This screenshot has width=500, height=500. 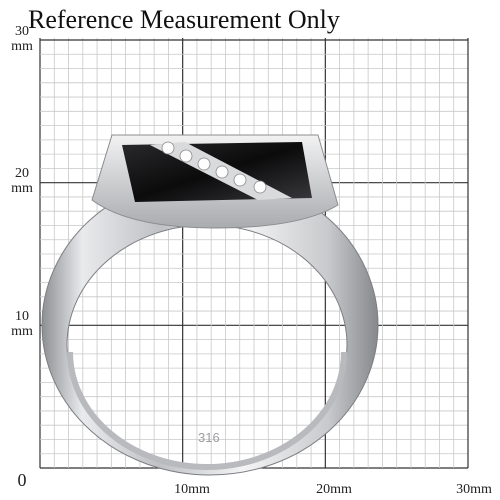 What do you see at coordinates (22, 480) in the screenshot?
I see `y-label-number: 0` at bounding box center [22, 480].